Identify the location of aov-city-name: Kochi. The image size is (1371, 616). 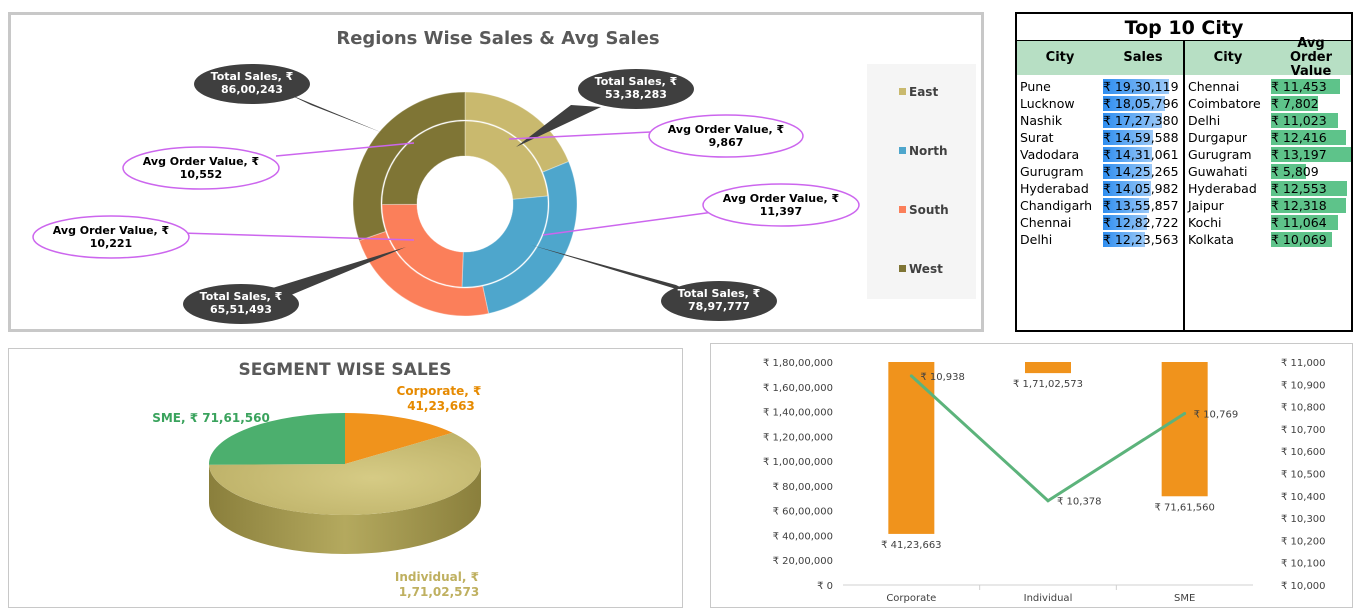
(1205, 222).